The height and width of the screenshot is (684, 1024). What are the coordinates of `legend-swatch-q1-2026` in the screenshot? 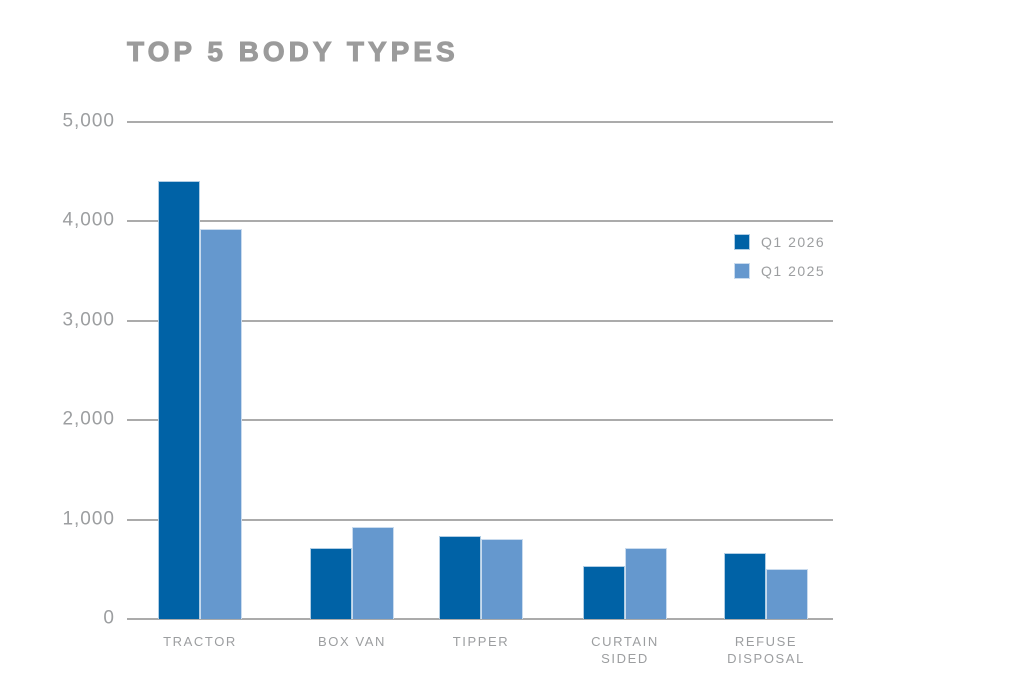 It's located at (742, 242).